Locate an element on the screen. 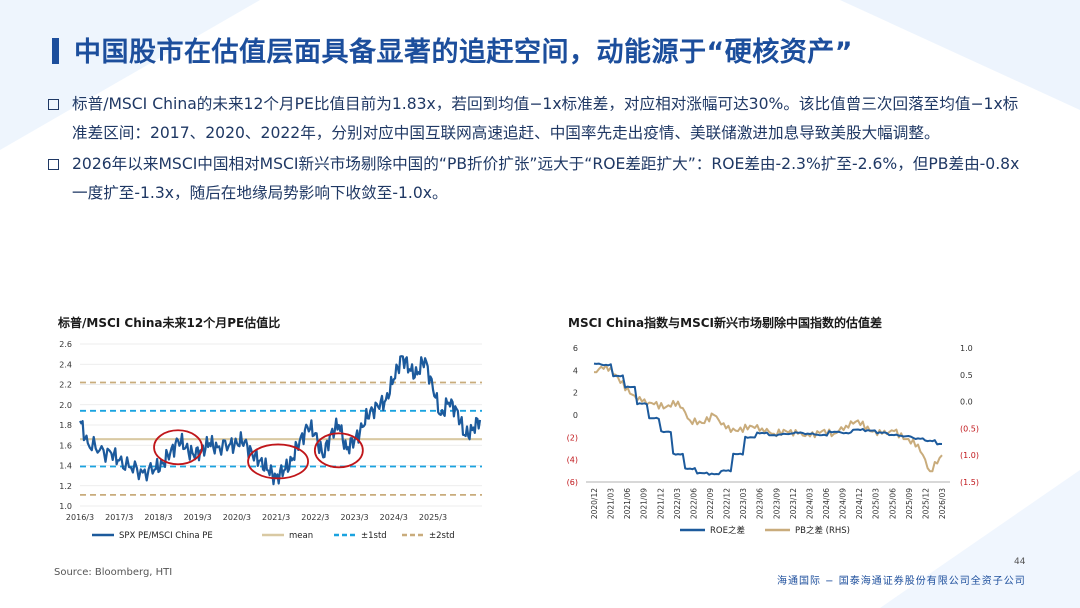 This screenshot has width=1080, height=608. x-tick-label: 2025/09 is located at coordinates (909, 503).